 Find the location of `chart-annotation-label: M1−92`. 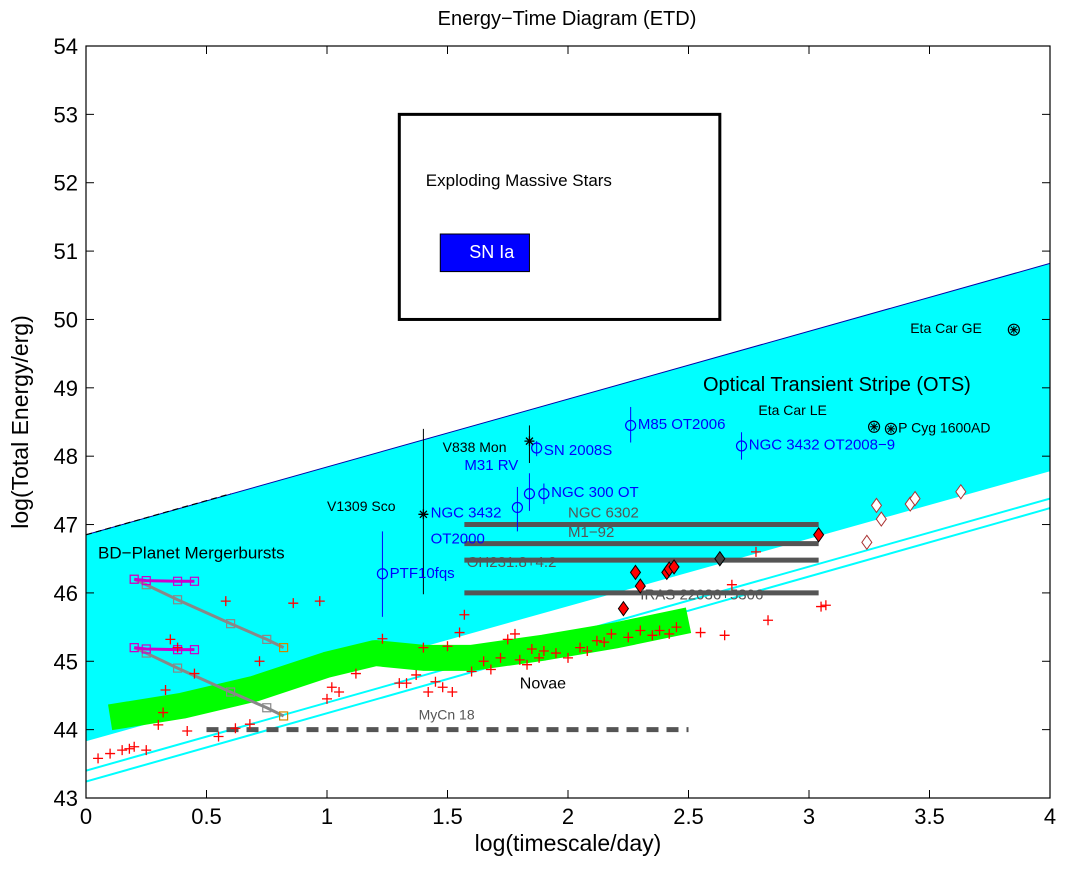

chart-annotation-label: M1−92 is located at coordinates (591, 532).